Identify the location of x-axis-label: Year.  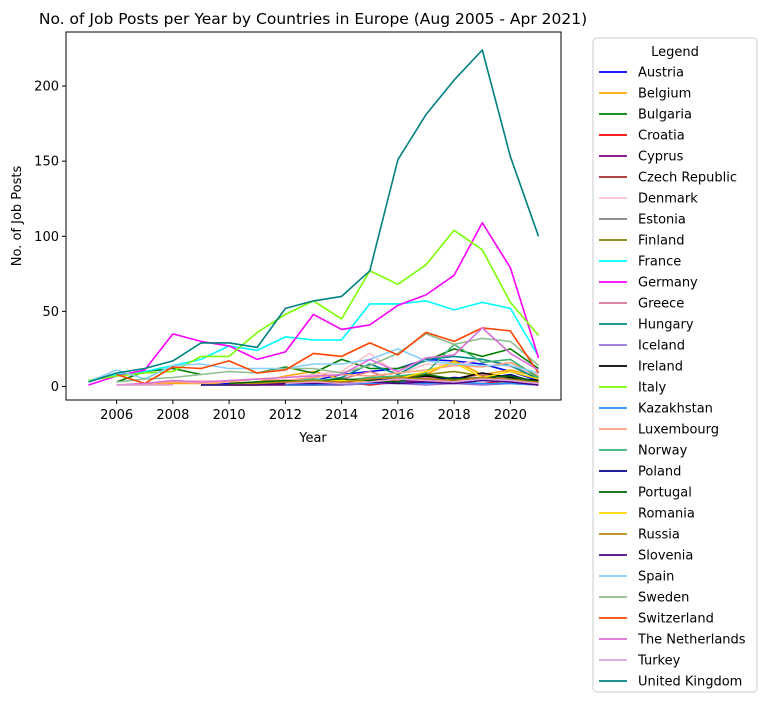
(312, 438).